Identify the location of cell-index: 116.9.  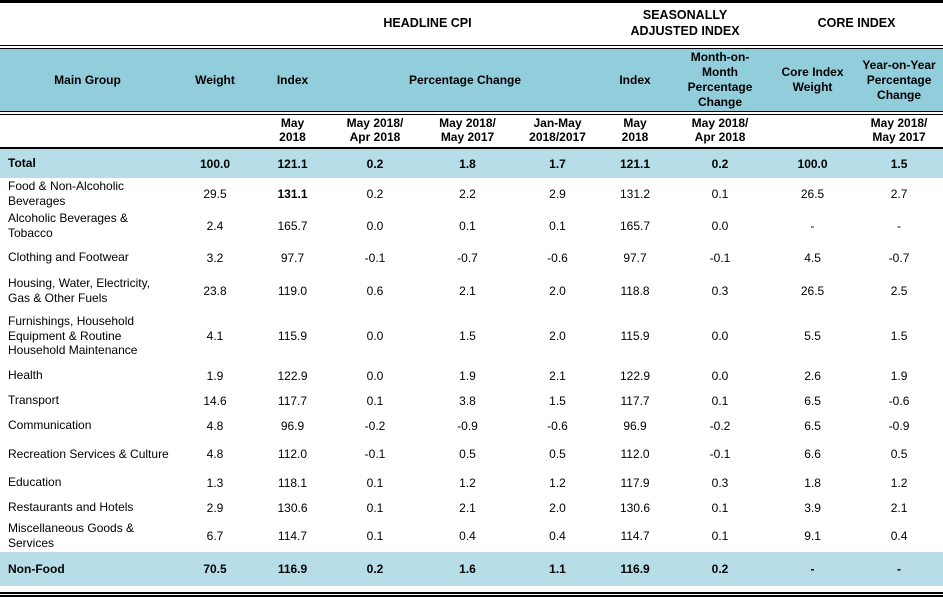
(292, 569).